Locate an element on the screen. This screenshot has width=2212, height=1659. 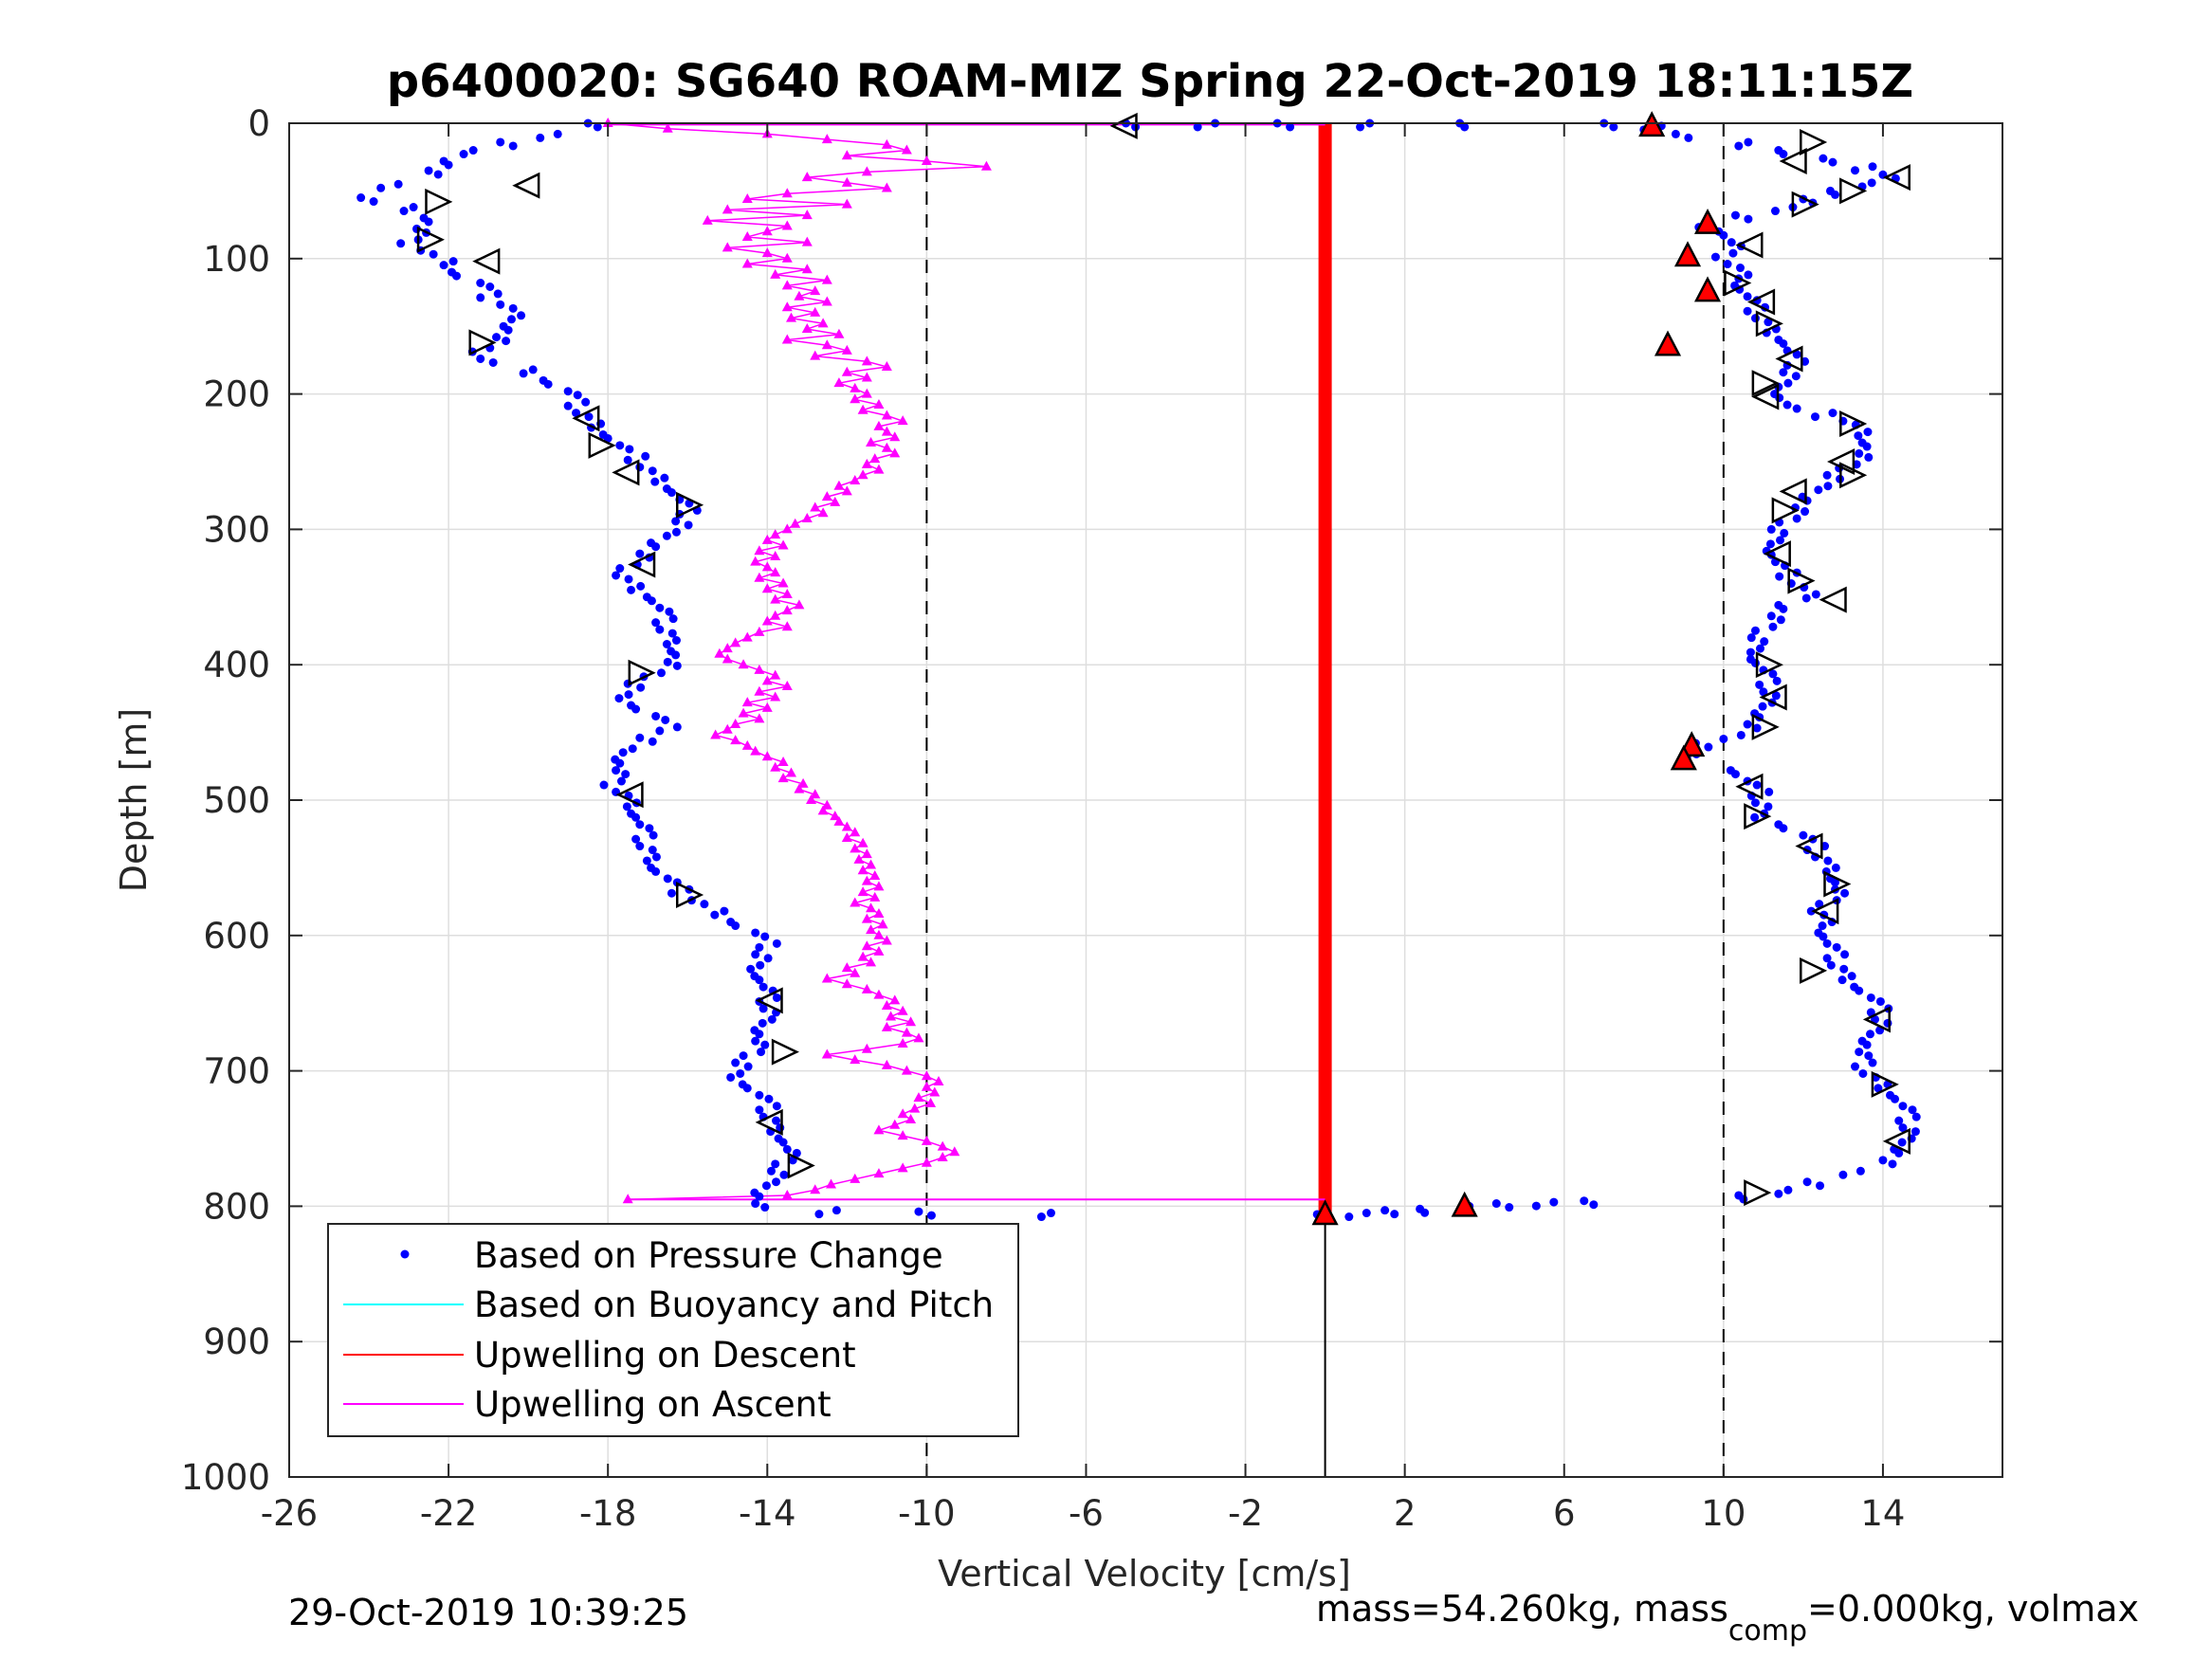
footer-mass-info: mass=54.260kg, masscomp=0.000kg, volmax is located at coordinates (1727, 1618).